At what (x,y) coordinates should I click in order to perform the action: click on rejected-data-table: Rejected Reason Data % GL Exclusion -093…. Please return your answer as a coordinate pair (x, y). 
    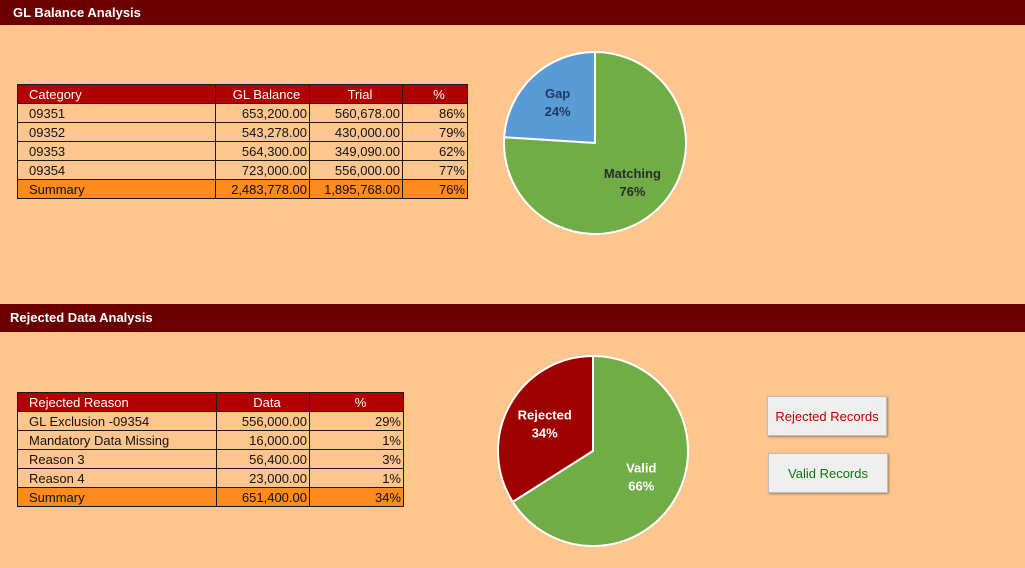
    Looking at the image, I should click on (210, 449).